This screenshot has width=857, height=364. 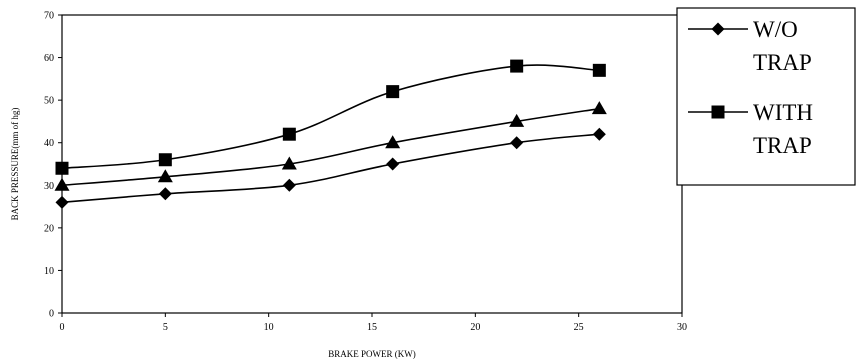 What do you see at coordinates (49, 271) in the screenshot?
I see `y-tick-label: 10` at bounding box center [49, 271].